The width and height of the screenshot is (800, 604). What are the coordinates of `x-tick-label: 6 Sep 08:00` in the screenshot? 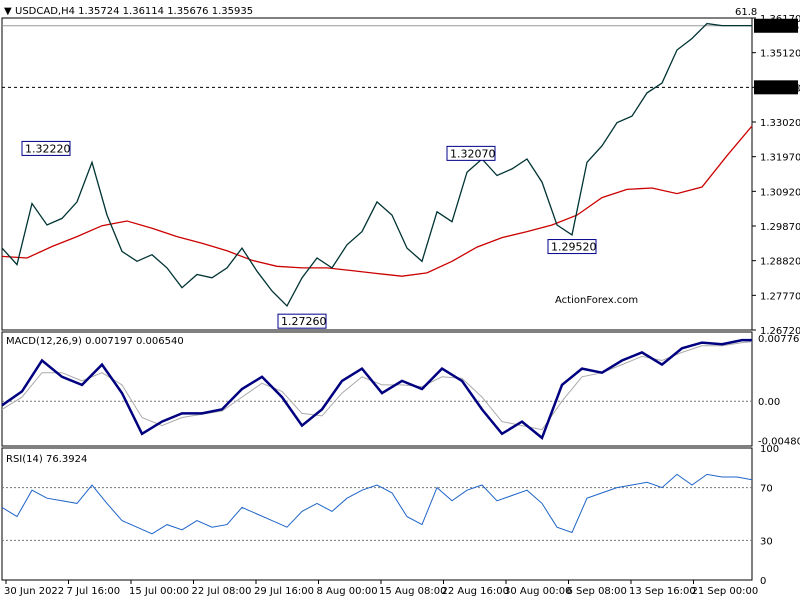 It's located at (597, 591).